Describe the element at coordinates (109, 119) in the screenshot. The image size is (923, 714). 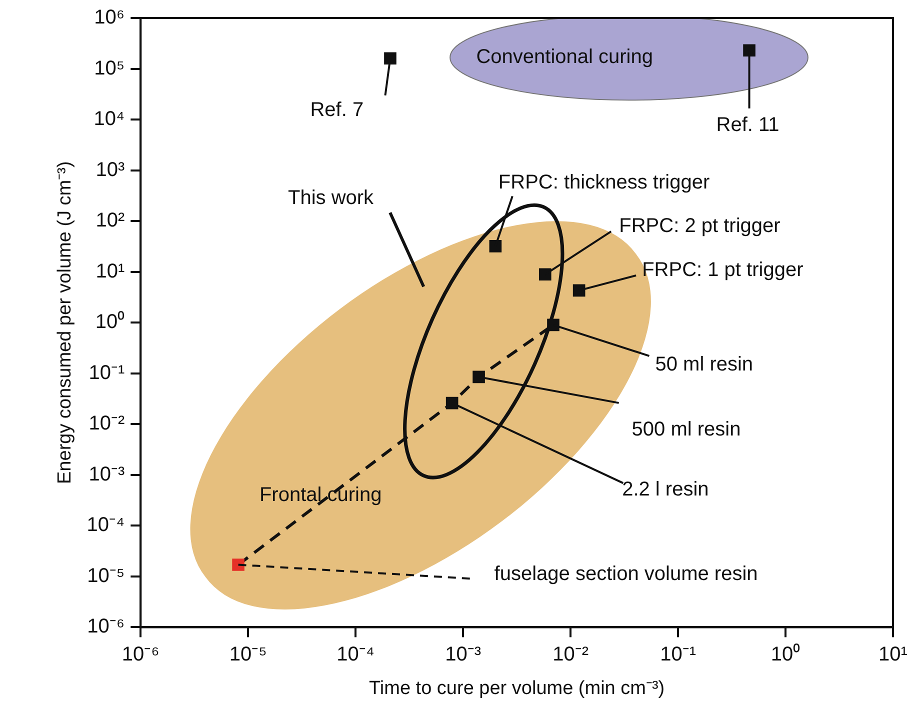
I see `y-tick-label: 10⁴` at that location.